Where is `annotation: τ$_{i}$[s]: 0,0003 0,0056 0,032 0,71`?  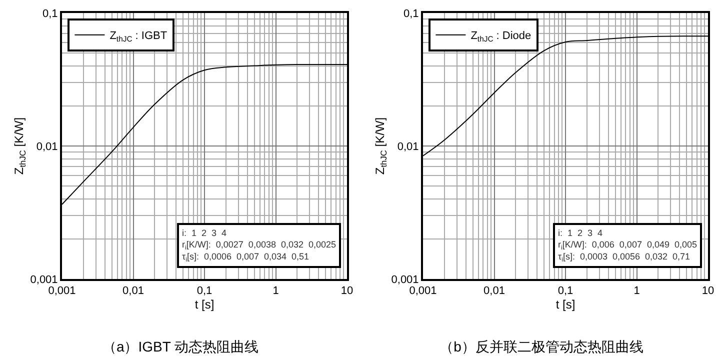 annotation: τ$_{i}$[s]: 0,0003 0,0056 0,032 0,71 is located at coordinates (624, 257).